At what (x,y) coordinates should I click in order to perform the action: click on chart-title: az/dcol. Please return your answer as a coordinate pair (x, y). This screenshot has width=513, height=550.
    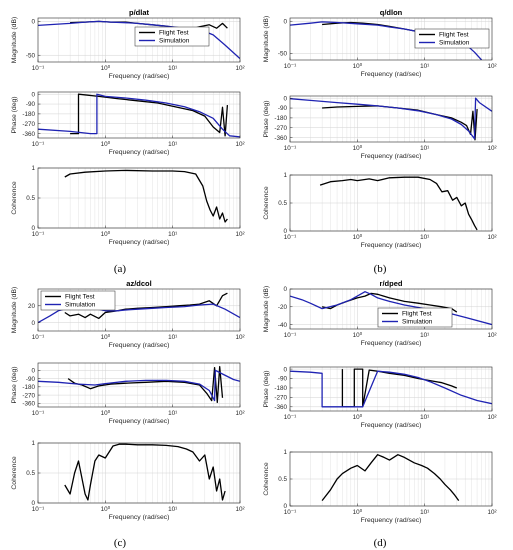
    Looking at the image, I should click on (138, 283).